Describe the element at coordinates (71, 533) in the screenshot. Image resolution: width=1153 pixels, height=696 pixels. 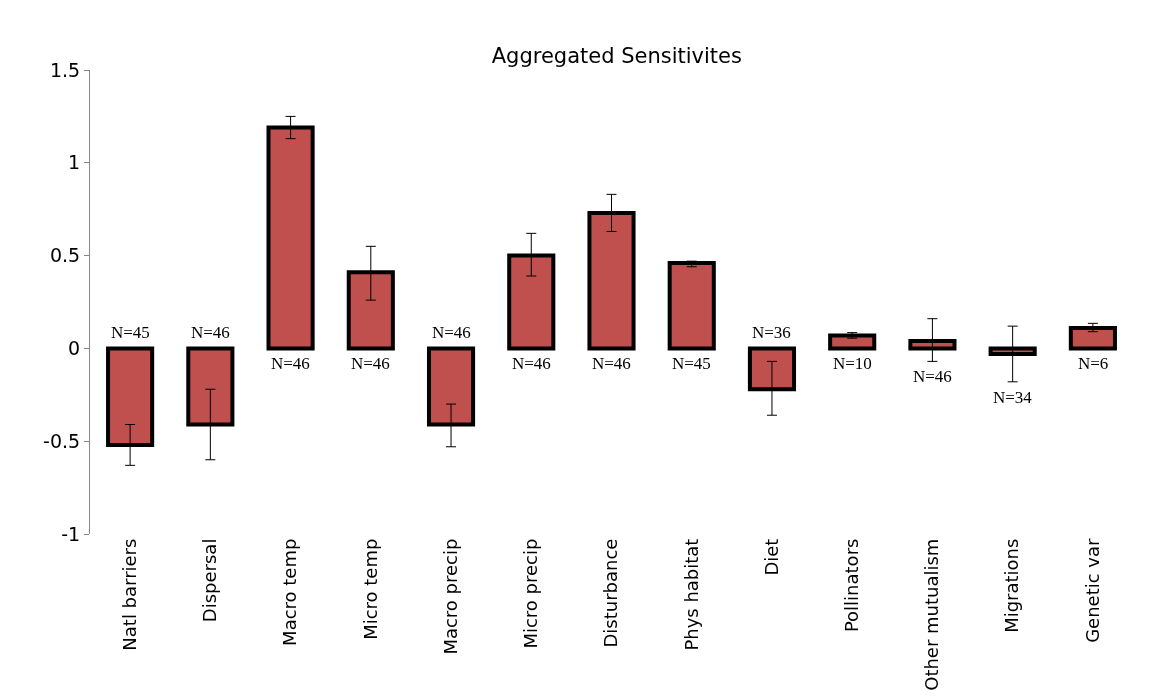
I see `y-tick-label: -1` at that location.